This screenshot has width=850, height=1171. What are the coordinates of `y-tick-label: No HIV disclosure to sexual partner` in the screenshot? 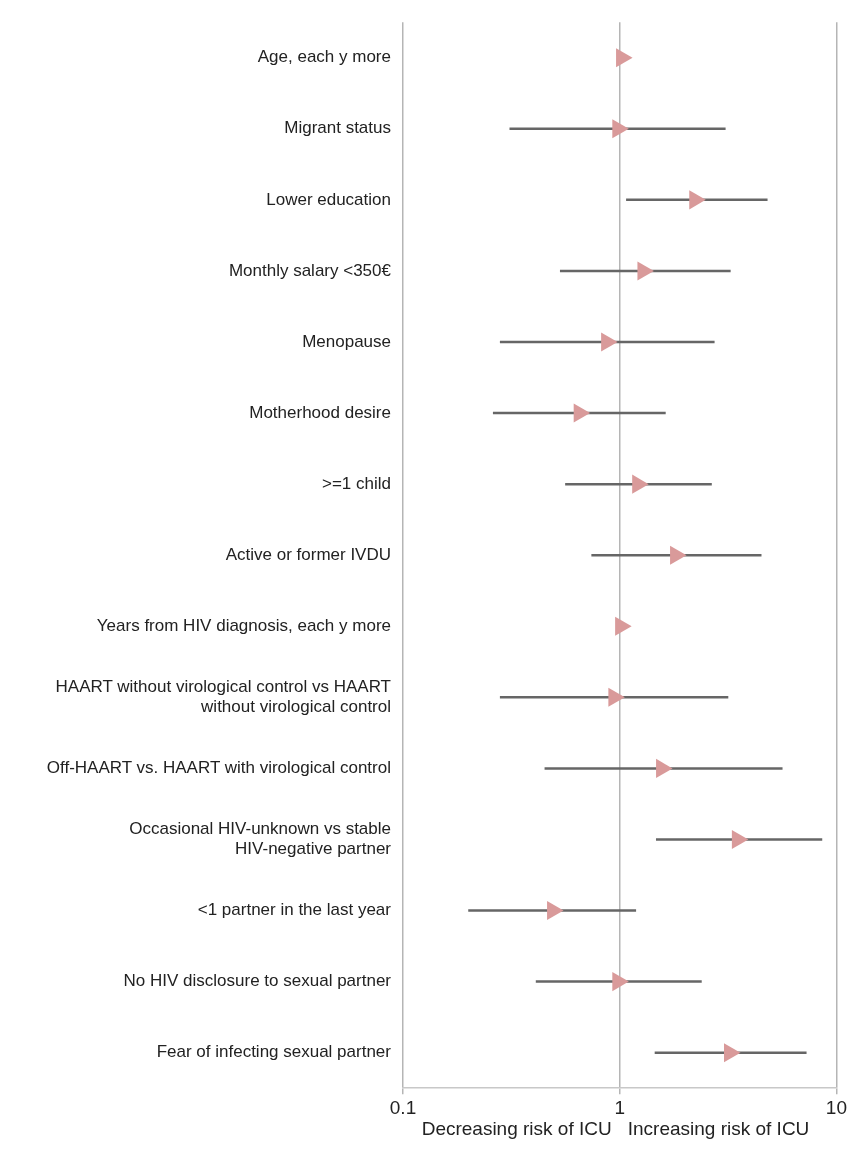 It's located at (257, 981).